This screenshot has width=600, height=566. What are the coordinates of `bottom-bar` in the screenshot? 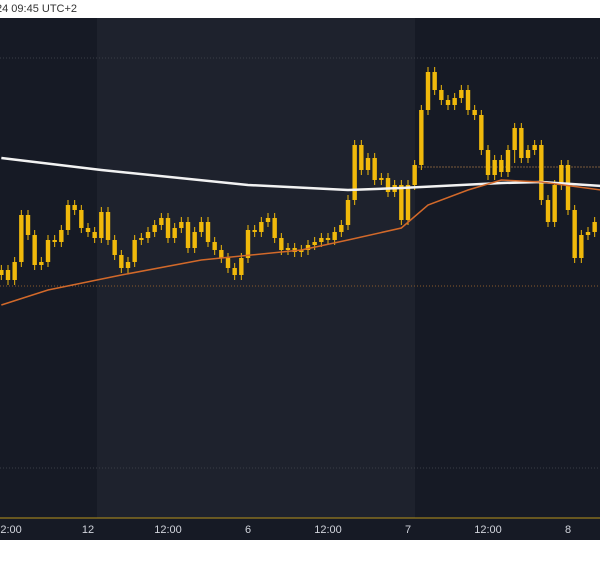 It's located at (300, 553).